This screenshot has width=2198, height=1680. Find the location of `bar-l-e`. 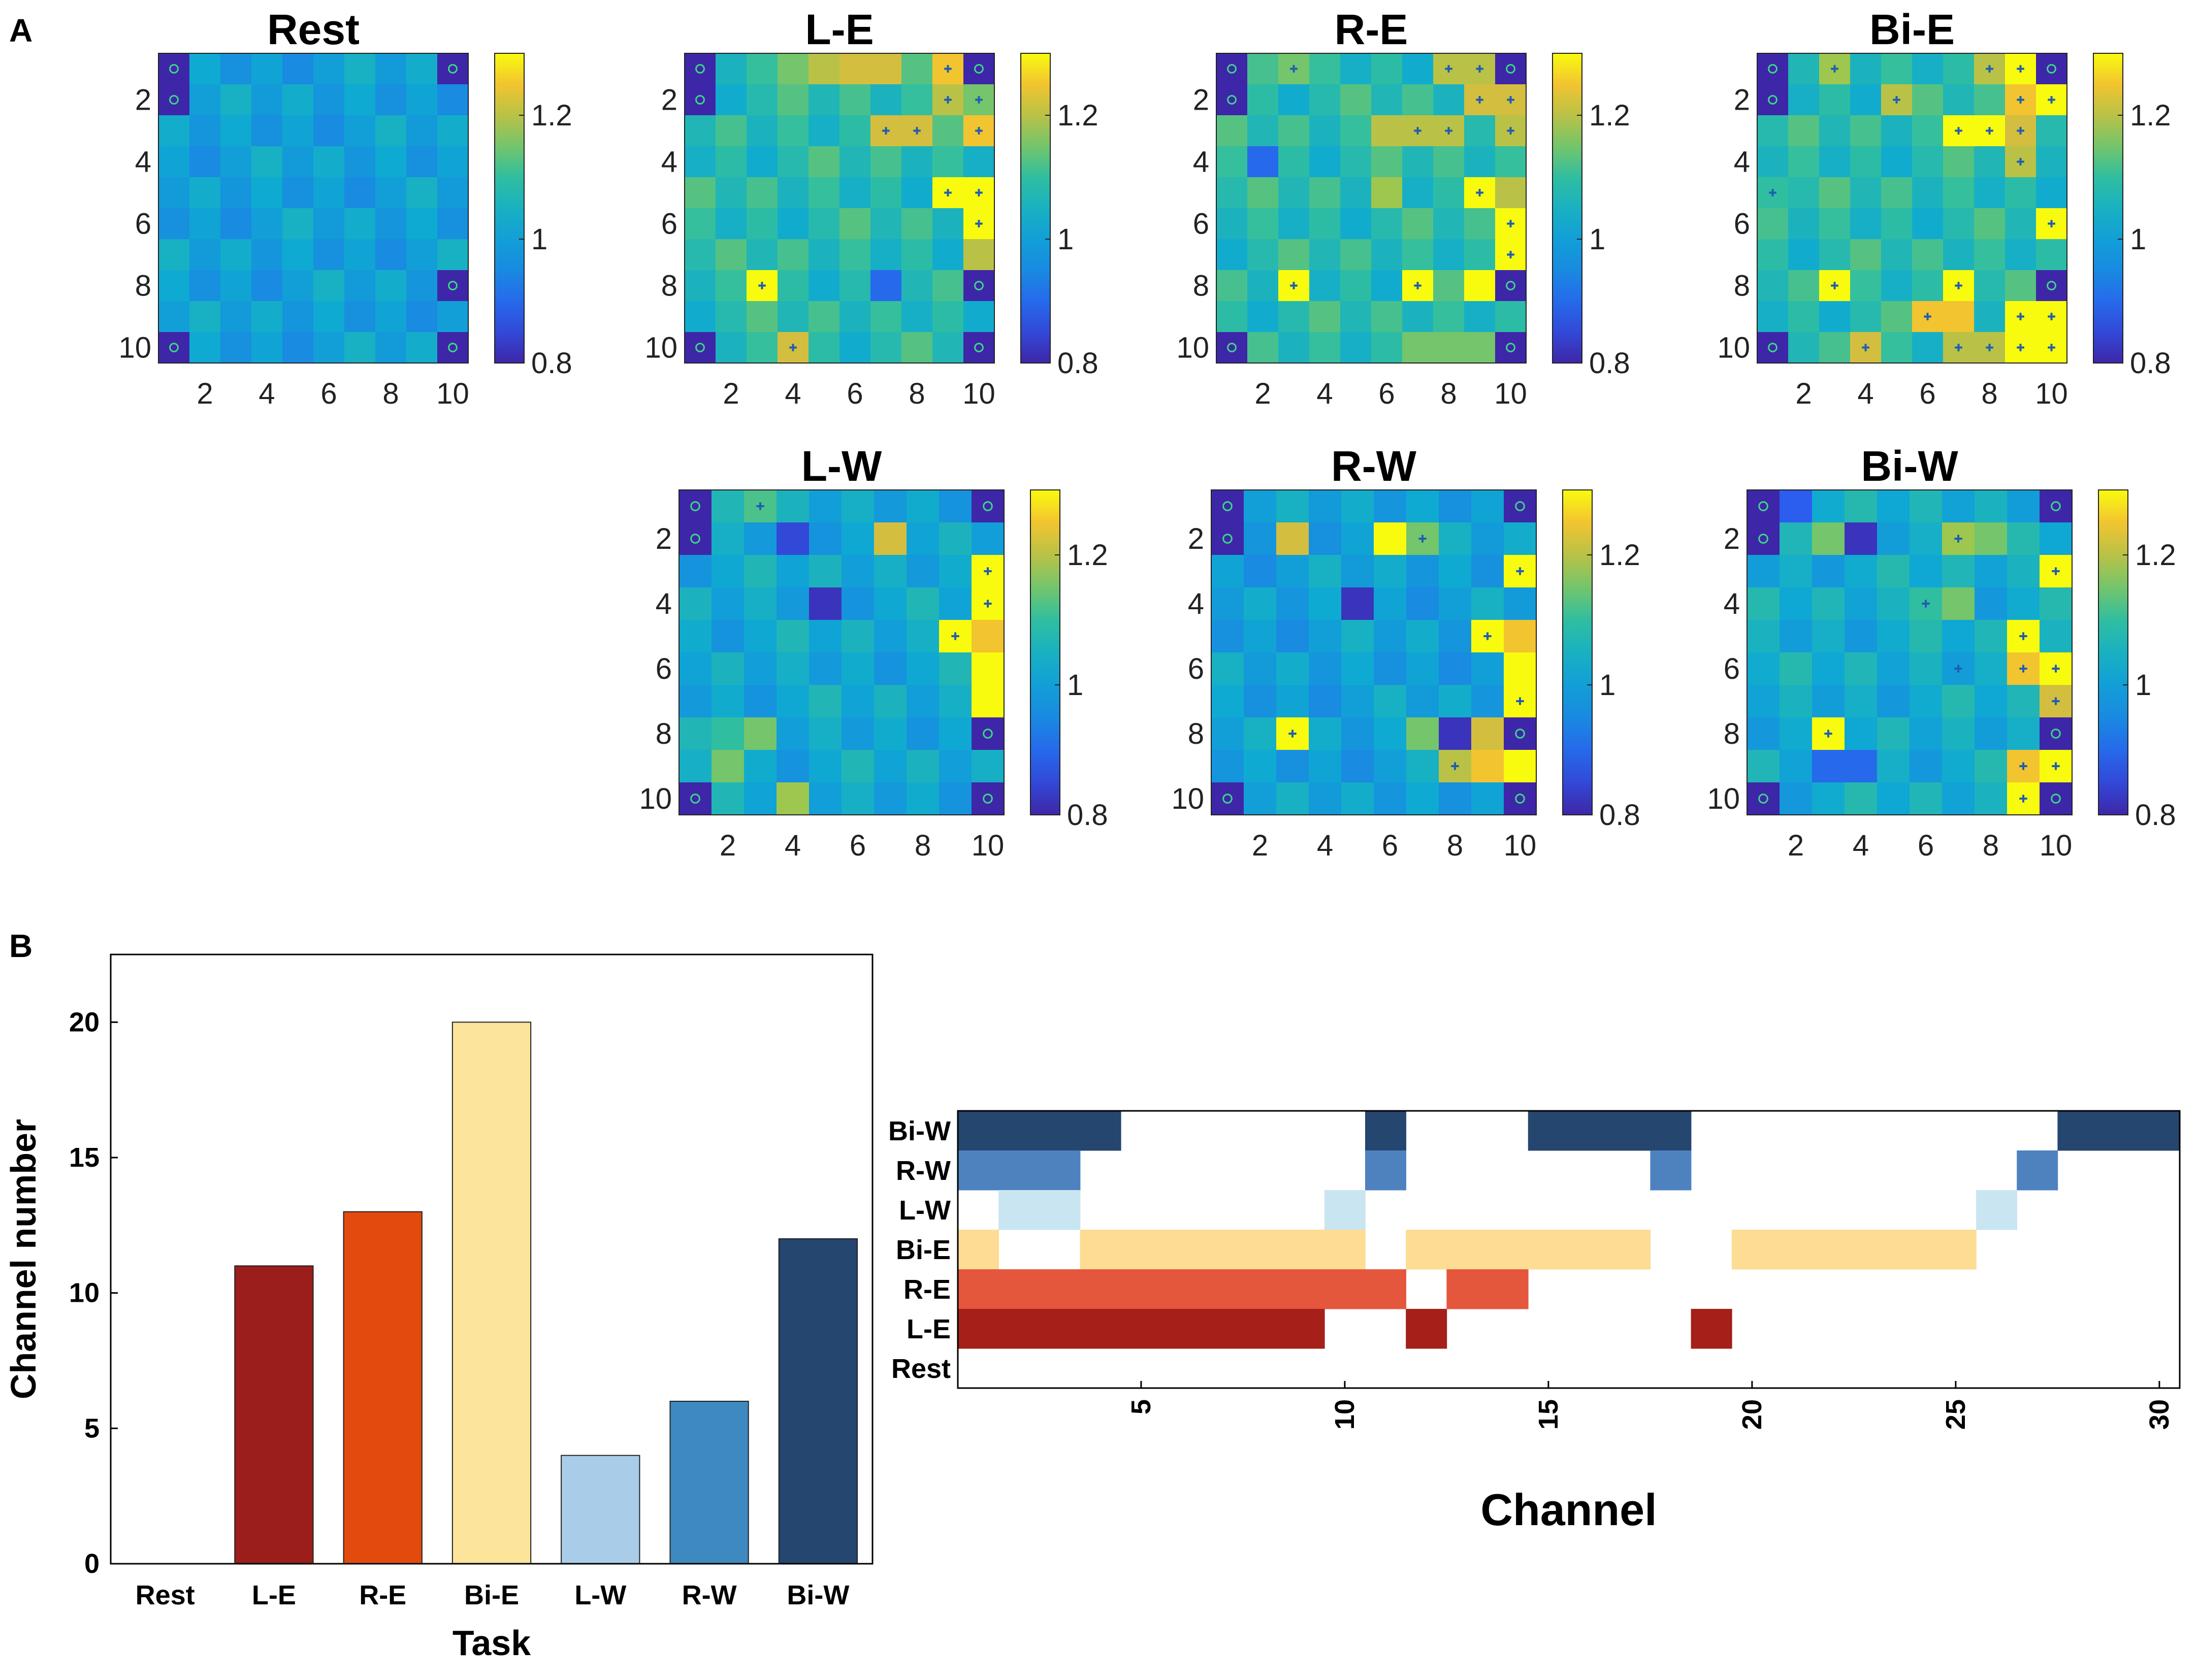

bar-l-e is located at coordinates (274, 1415).